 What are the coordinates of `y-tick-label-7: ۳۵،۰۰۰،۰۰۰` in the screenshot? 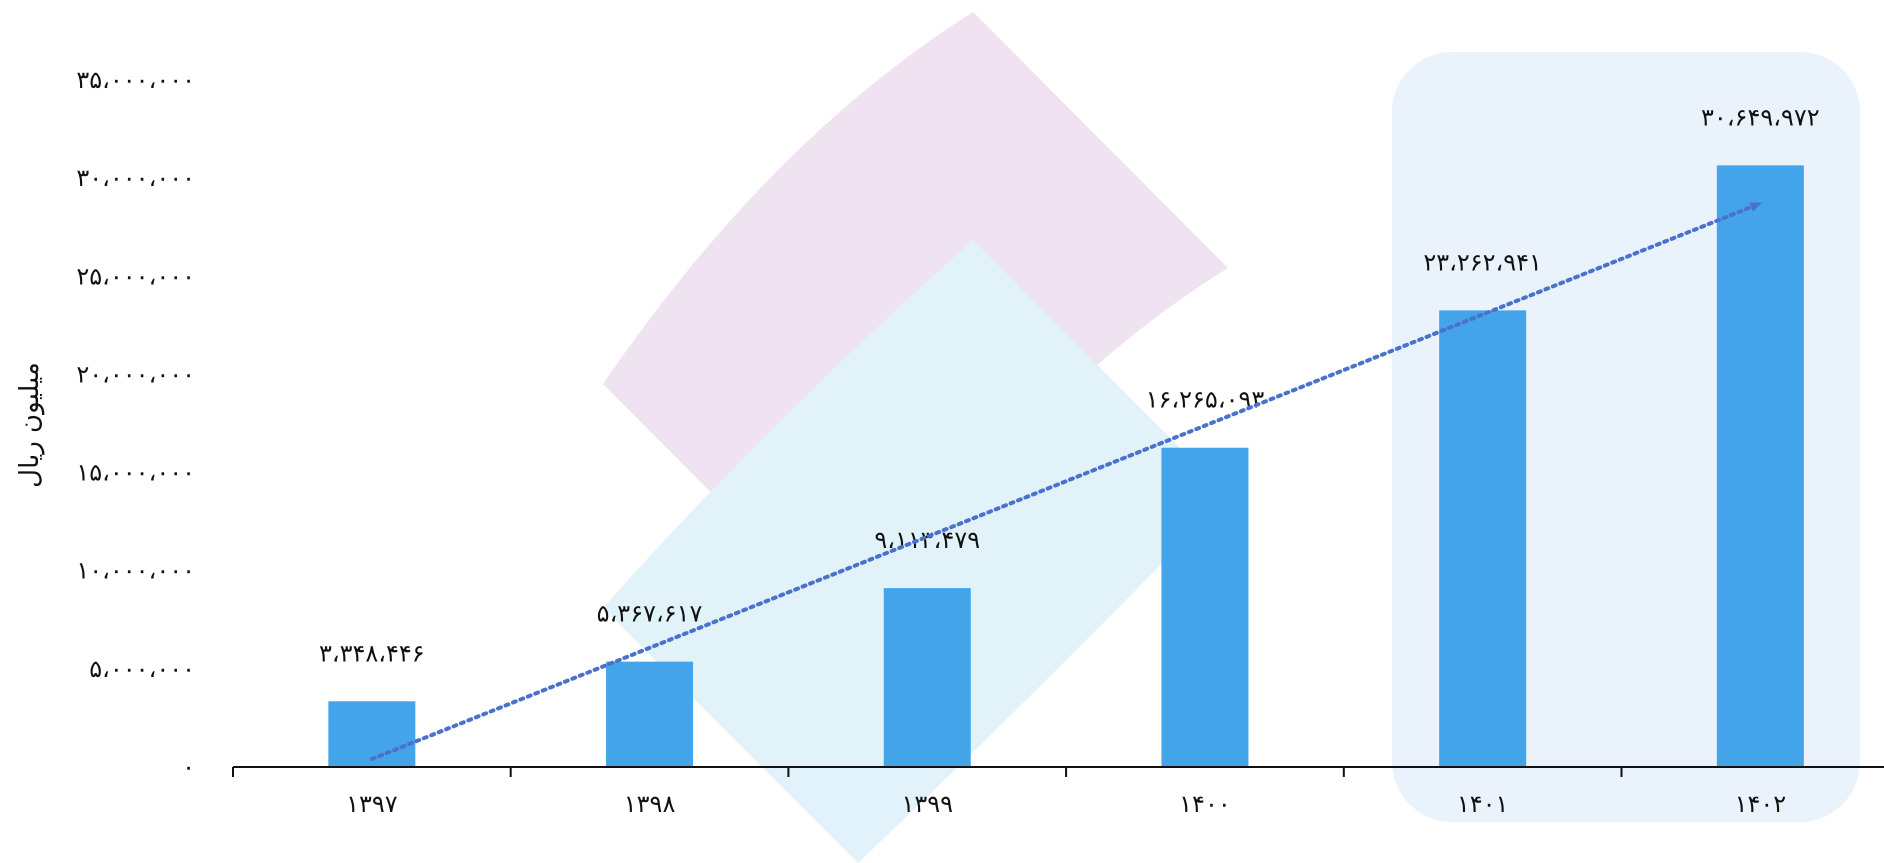 It's located at (135, 80).